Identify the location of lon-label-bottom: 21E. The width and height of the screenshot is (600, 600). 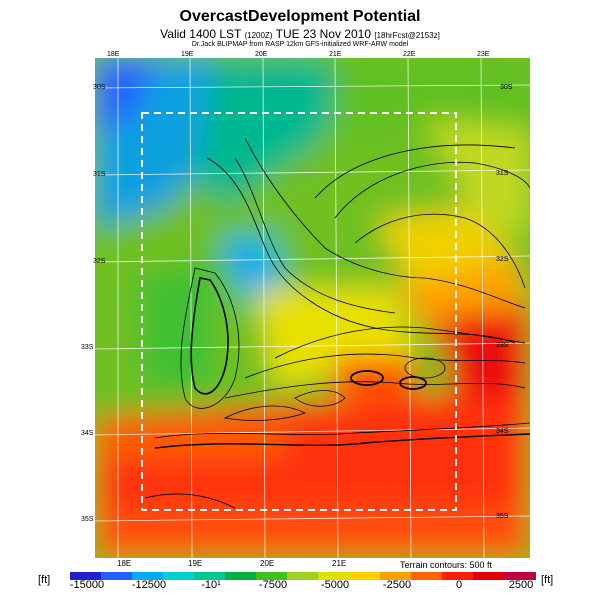
(339, 563).